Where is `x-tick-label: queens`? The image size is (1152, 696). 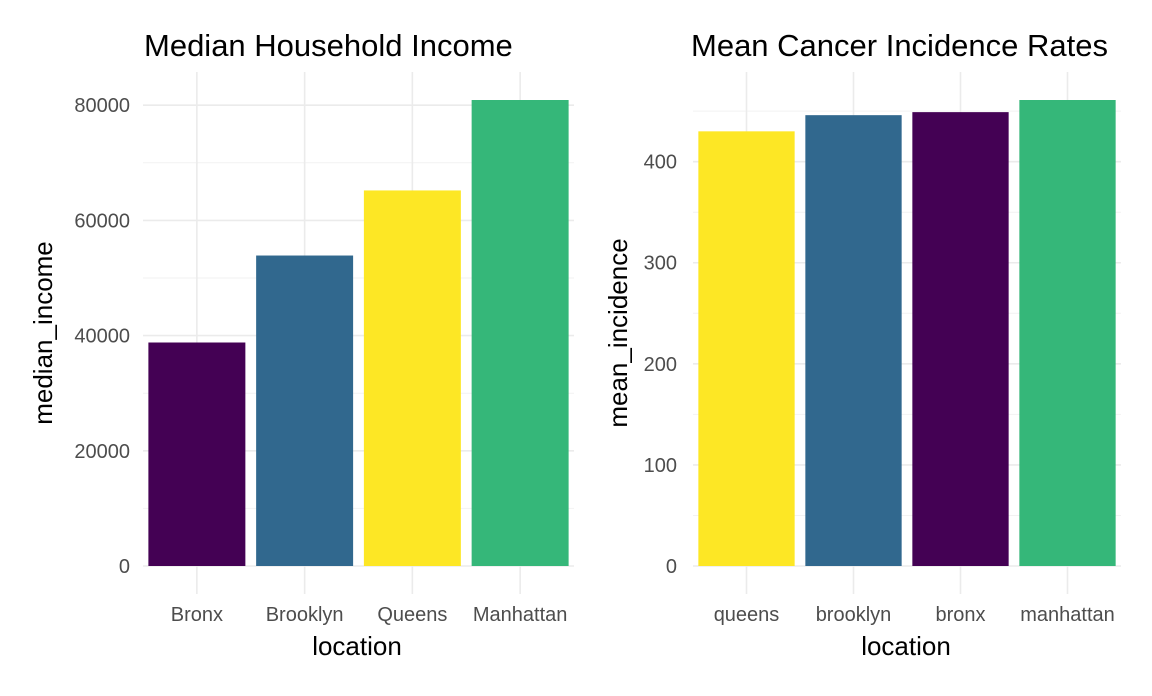
x-tick-label: queens is located at coordinates (747, 615).